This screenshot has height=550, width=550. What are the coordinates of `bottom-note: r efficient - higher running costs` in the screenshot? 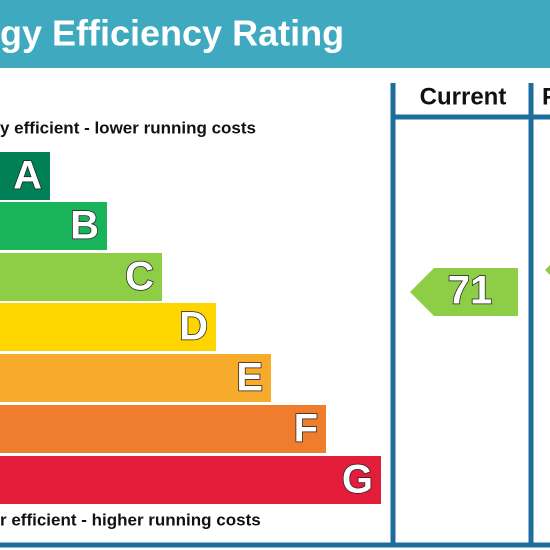 It's located at (130, 519).